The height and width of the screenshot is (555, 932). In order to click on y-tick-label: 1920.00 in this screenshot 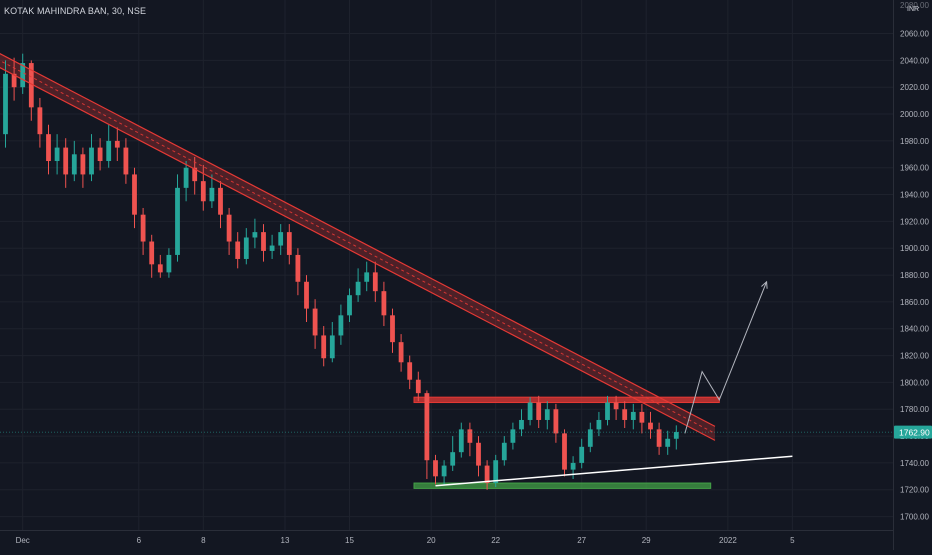, I will do `click(914, 221)`.